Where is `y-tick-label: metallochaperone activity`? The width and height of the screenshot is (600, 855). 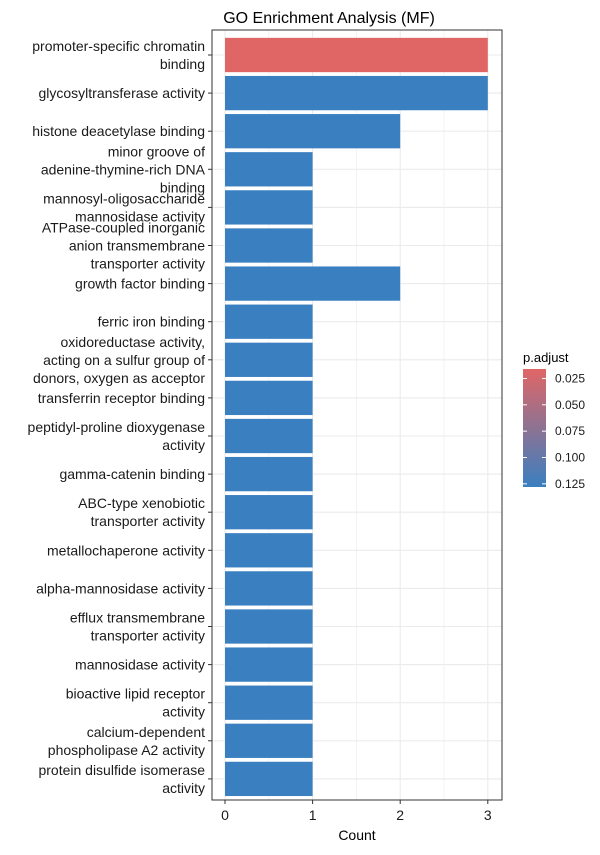
y-tick-label: metallochaperone activity is located at coordinates (126, 550).